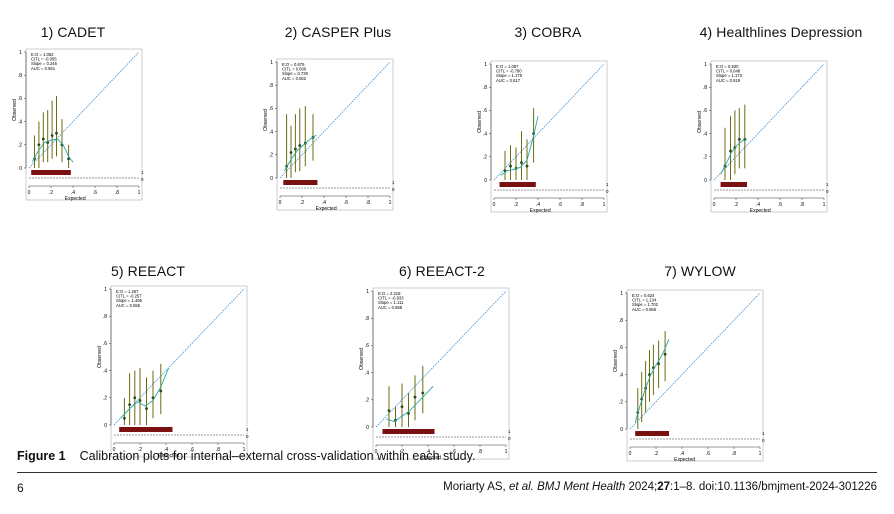 This screenshot has width=894, height=514. What do you see at coordinates (390, 307) in the screenshot?
I see `stat-text: AUC = 0.588` at bounding box center [390, 307].